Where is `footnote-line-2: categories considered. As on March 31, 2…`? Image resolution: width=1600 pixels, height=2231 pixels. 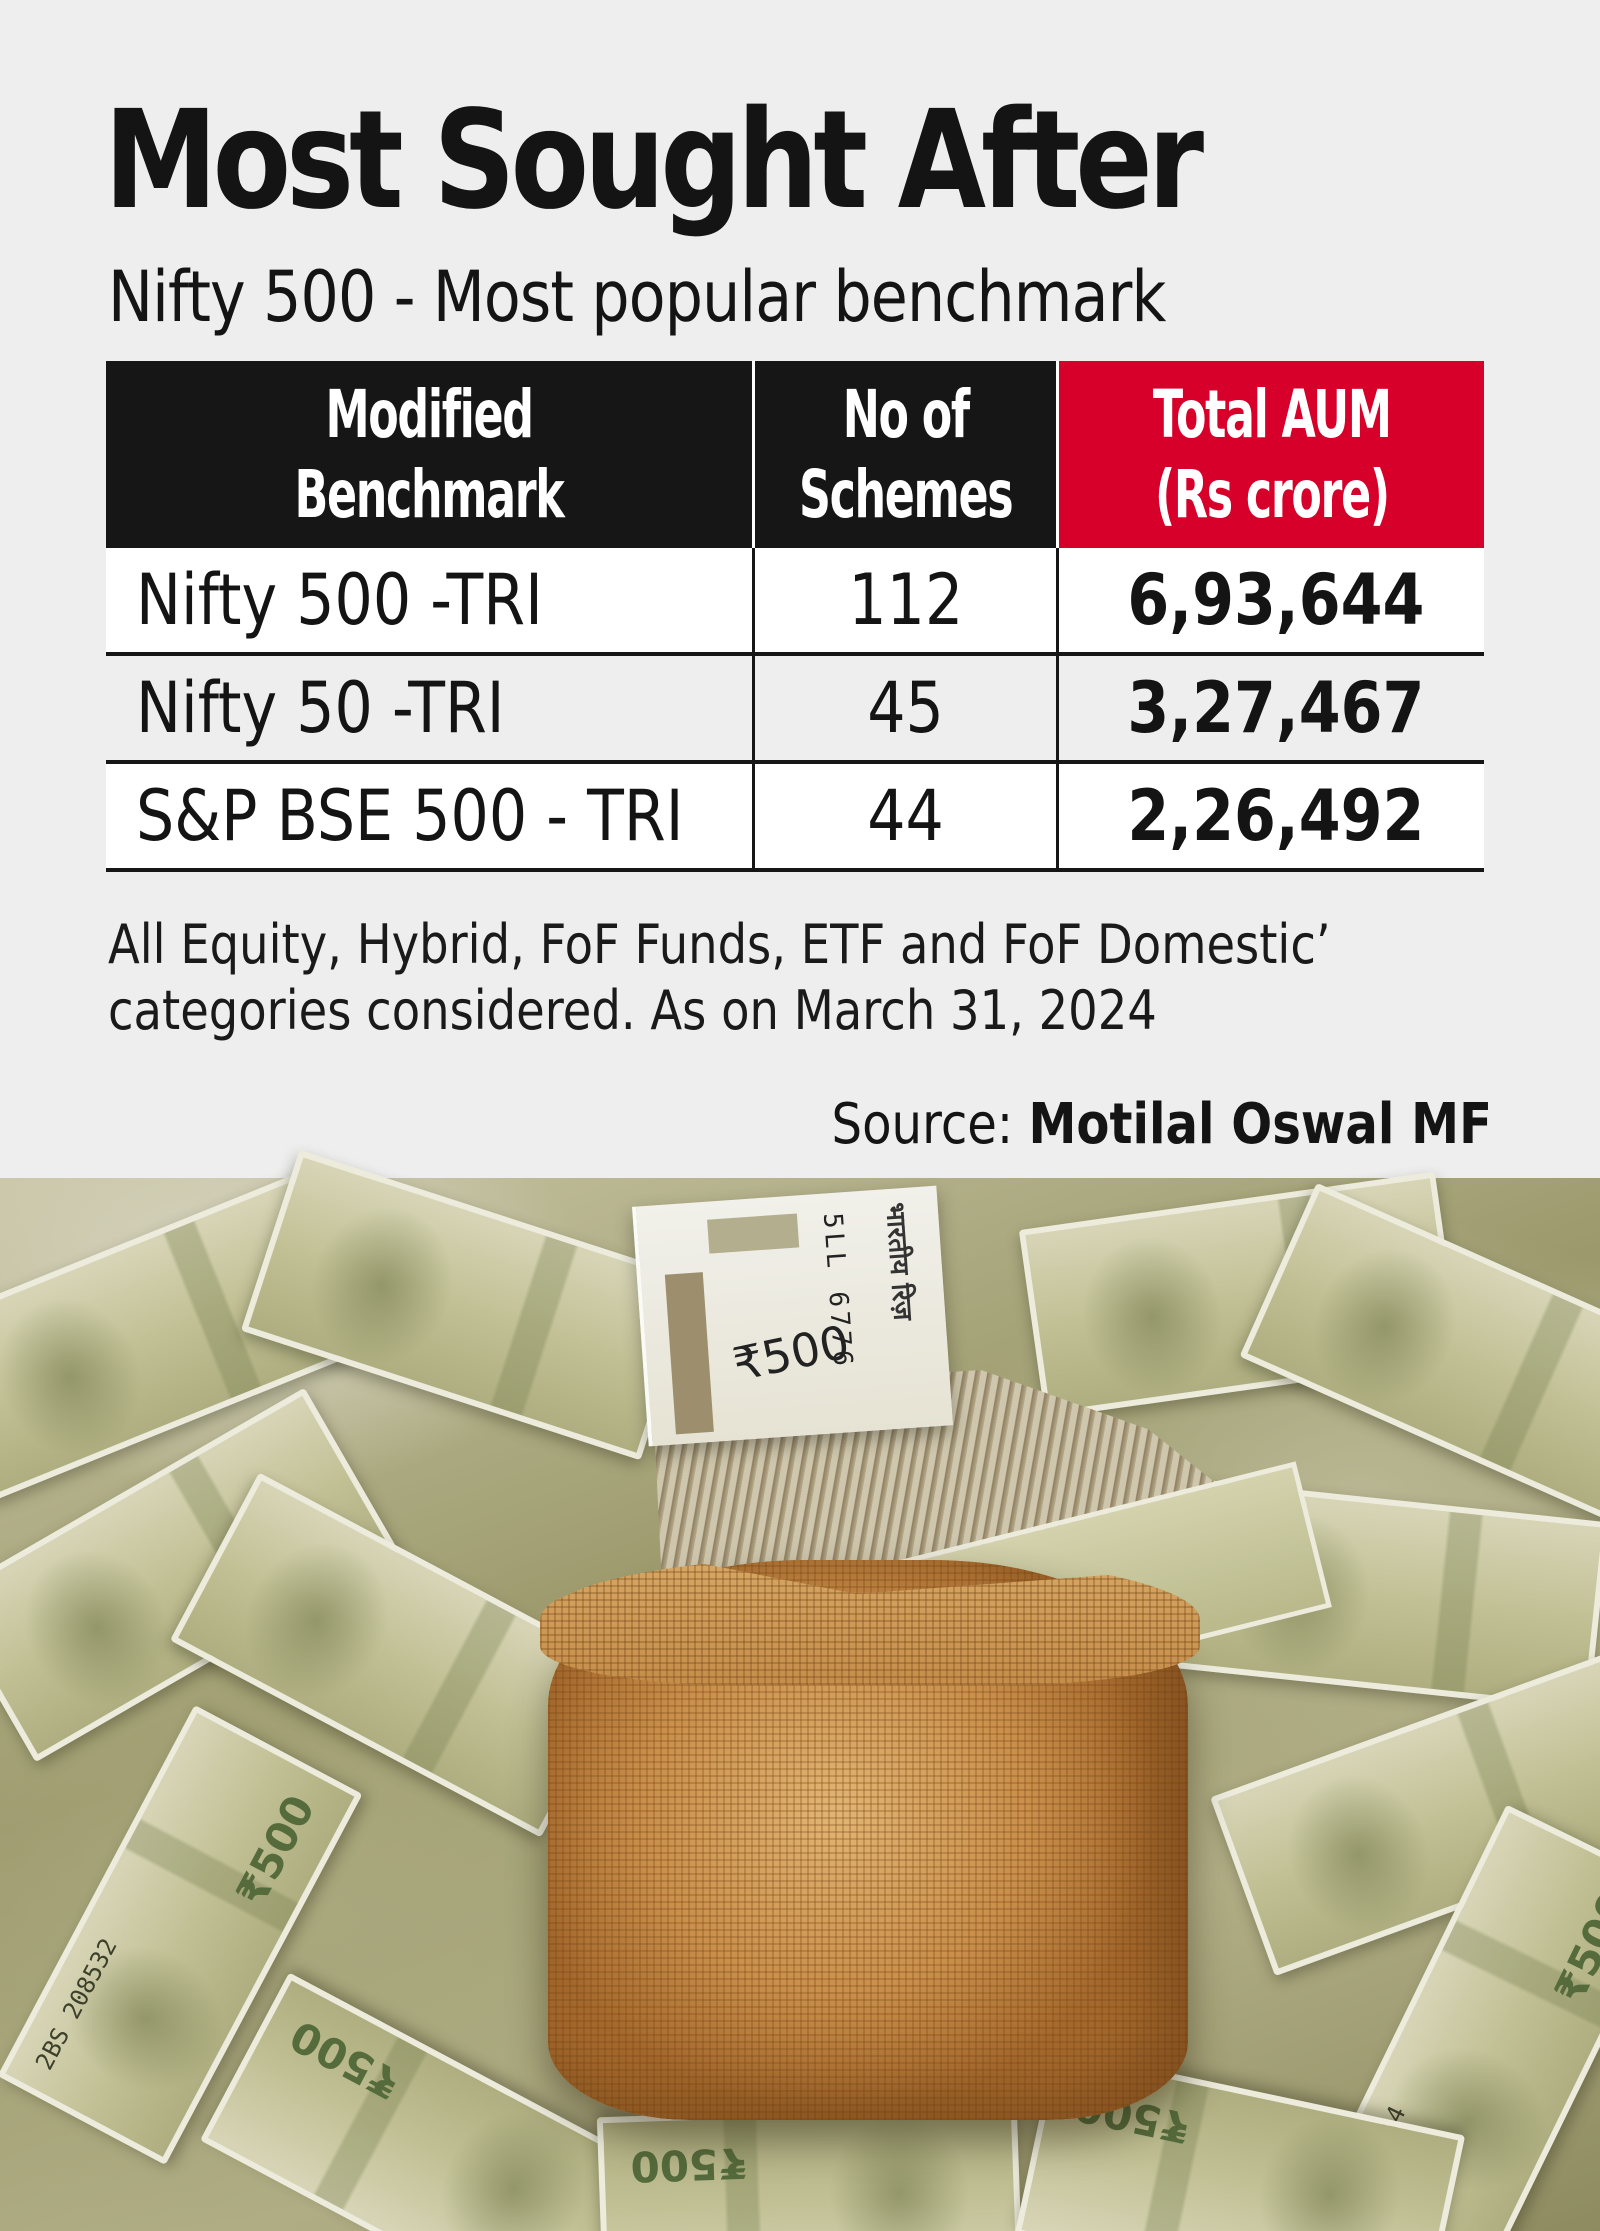 footnote-line-2: categories considered. As on March 31, 2… is located at coordinates (632, 1010).